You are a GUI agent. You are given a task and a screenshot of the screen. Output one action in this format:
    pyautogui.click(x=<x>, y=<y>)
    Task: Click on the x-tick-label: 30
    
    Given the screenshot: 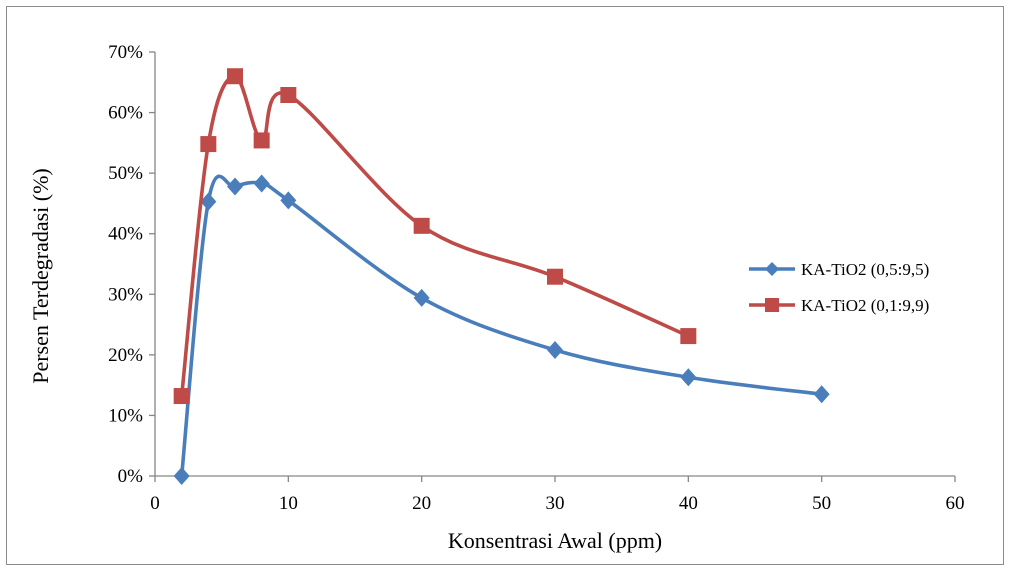 What is the action you would take?
    pyautogui.click(x=555, y=503)
    